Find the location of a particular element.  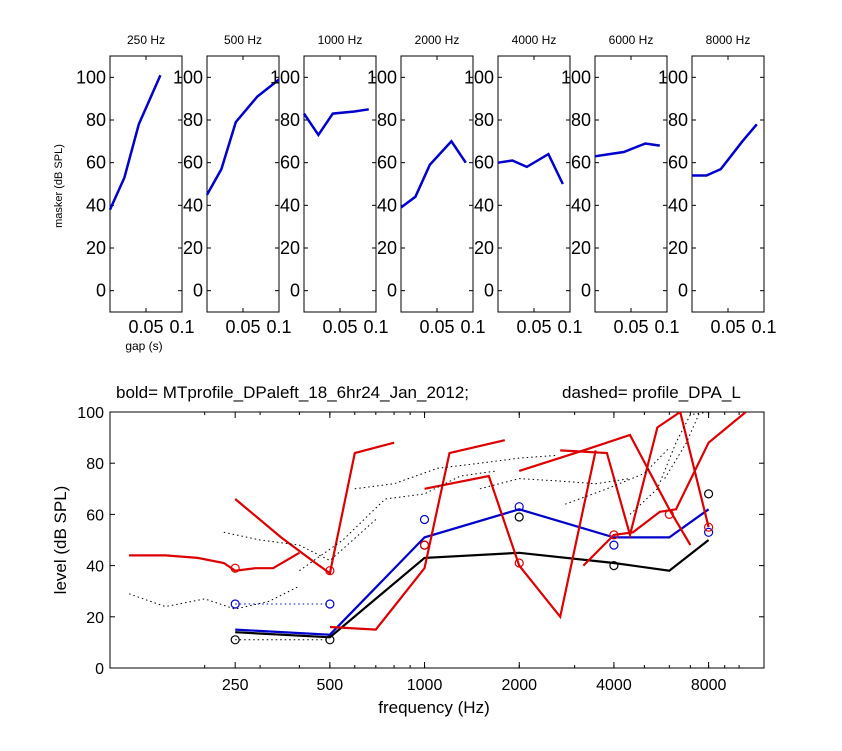

small-panel-4: 4000 Hz 0 20 40 60 80 100 0.05 0.1 is located at coordinates (523, 185).